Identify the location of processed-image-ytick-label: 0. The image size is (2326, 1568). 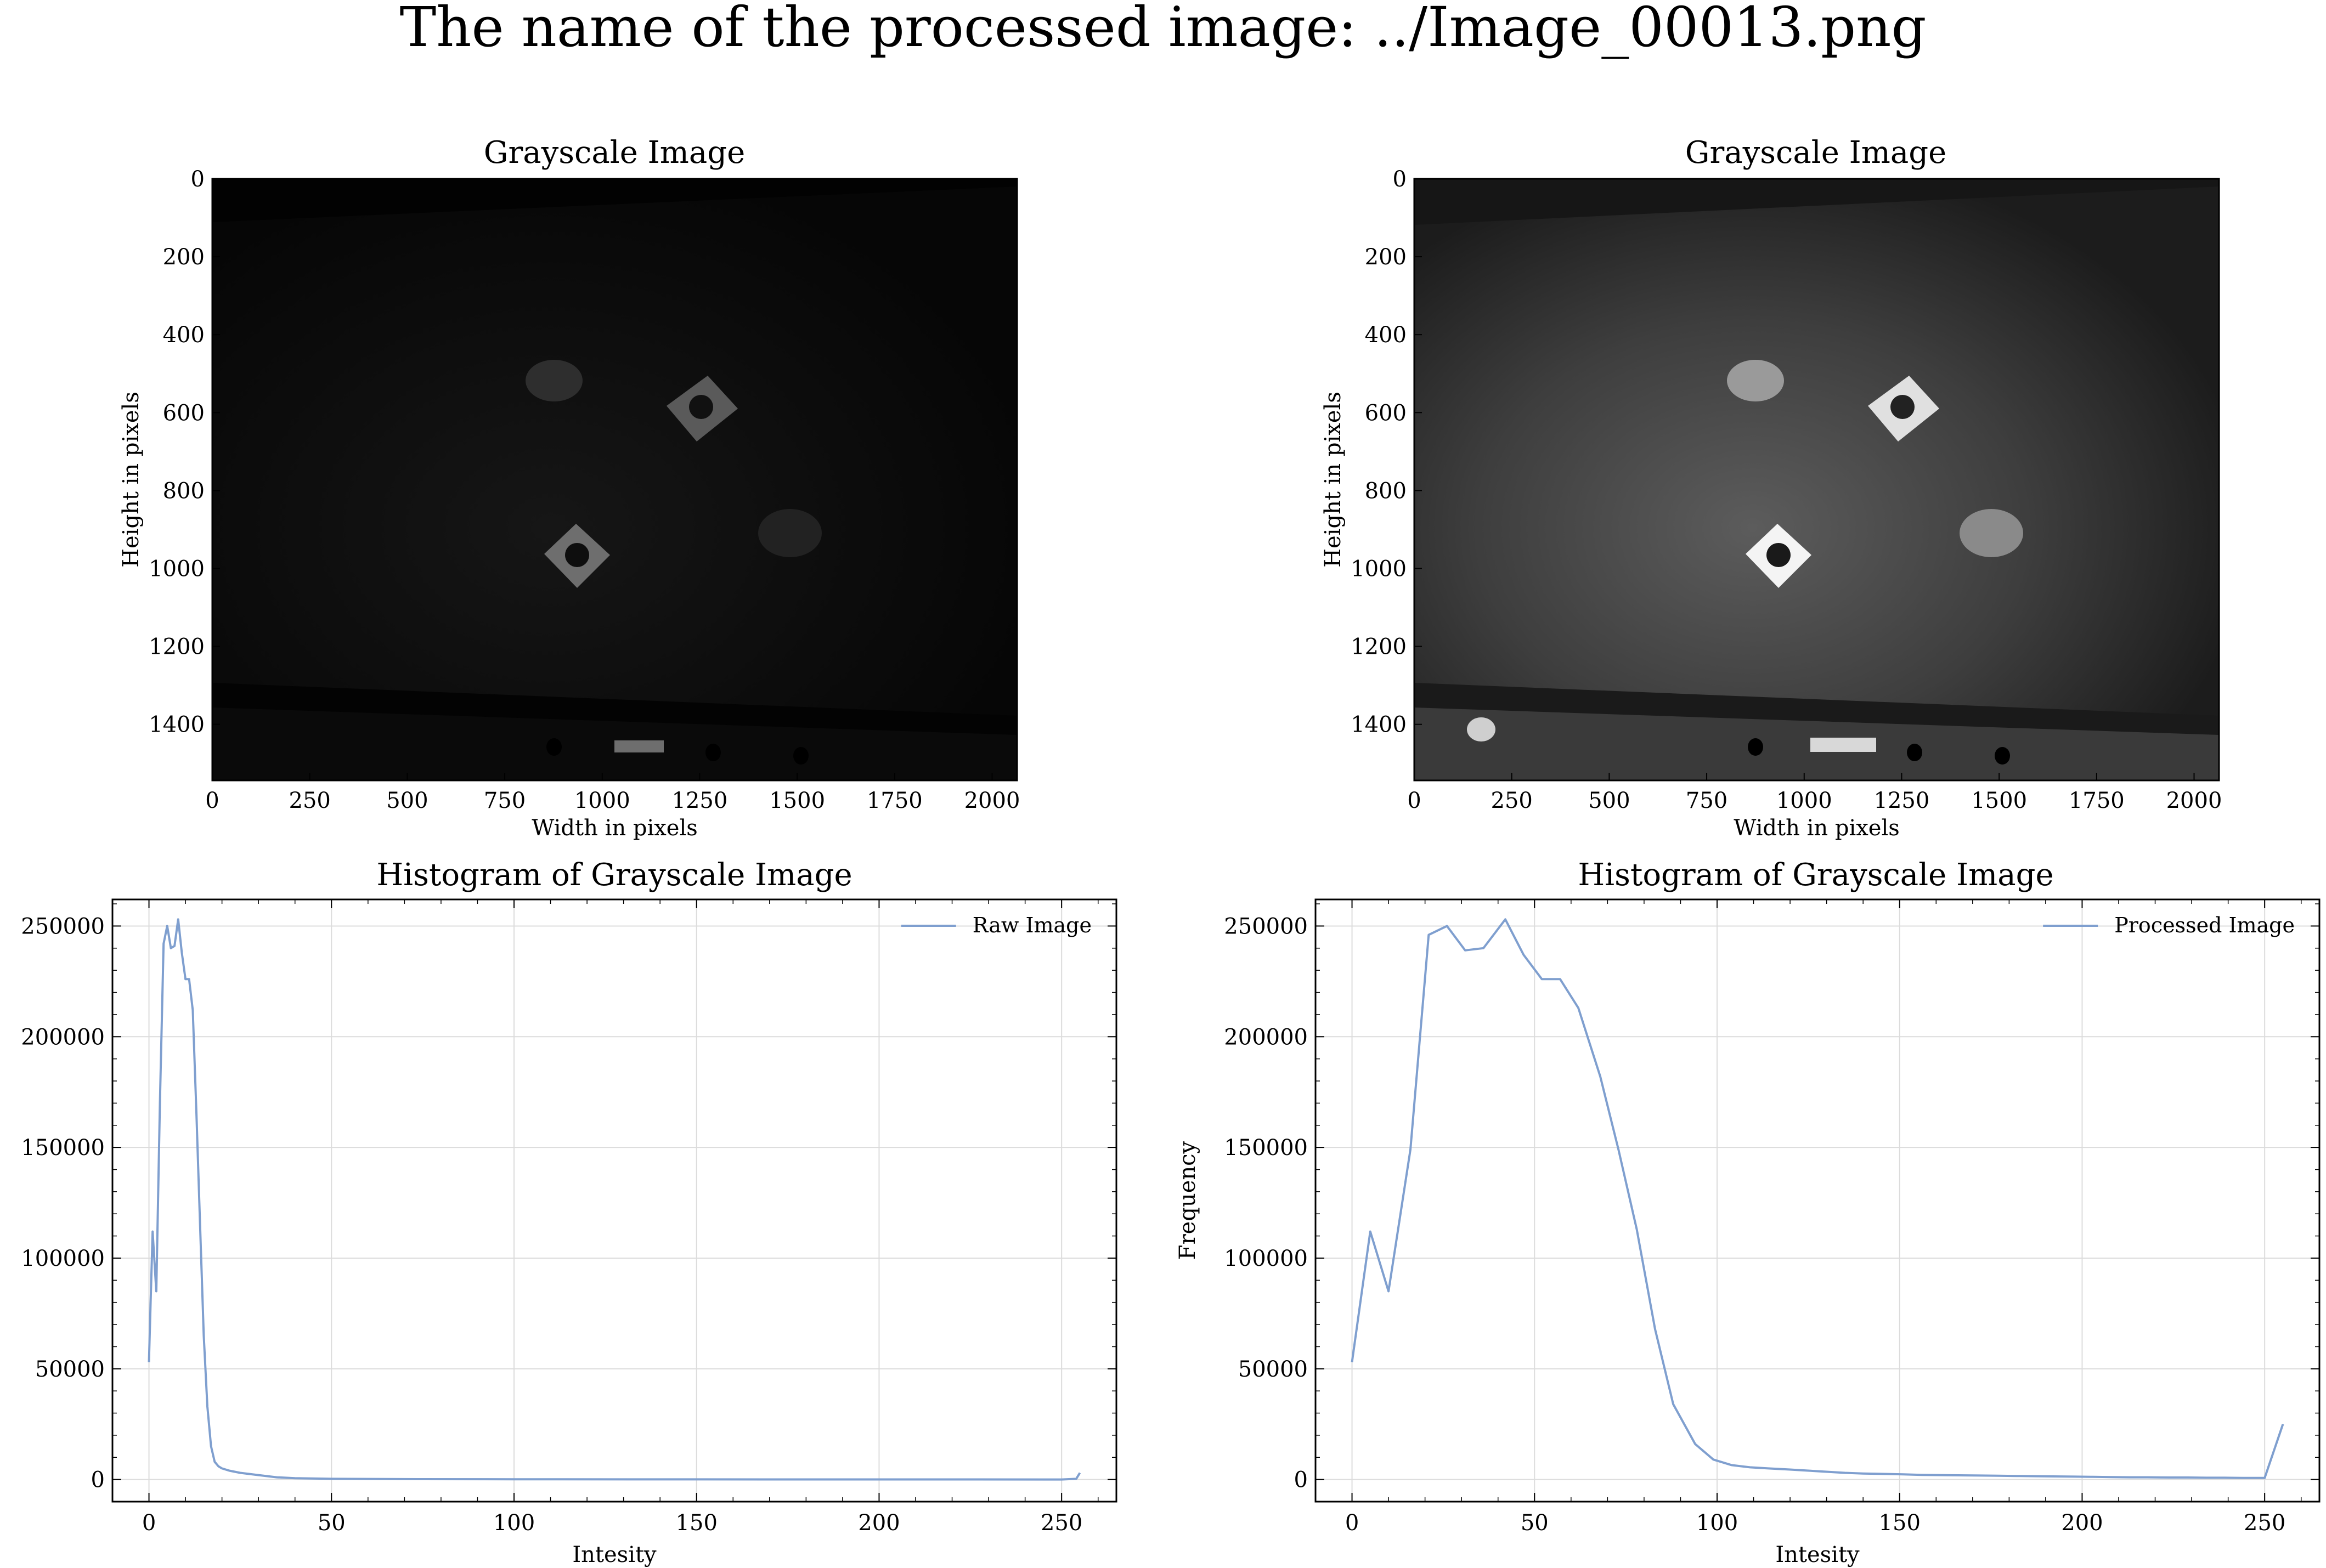
(1400, 179).